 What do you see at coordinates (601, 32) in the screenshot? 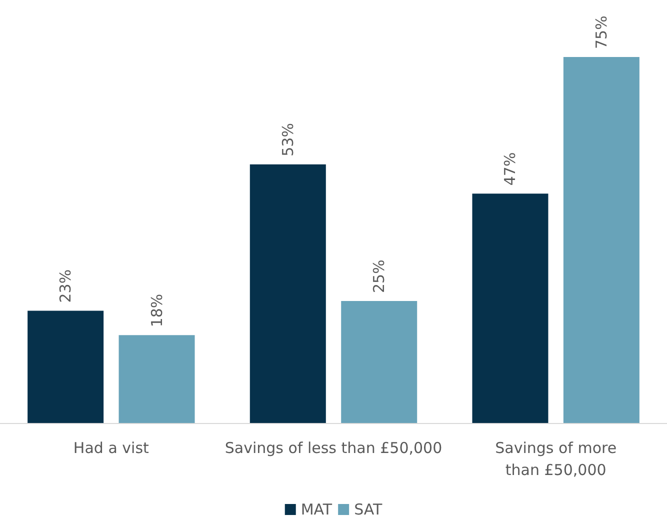
I see `data-label: 75%` at bounding box center [601, 32].